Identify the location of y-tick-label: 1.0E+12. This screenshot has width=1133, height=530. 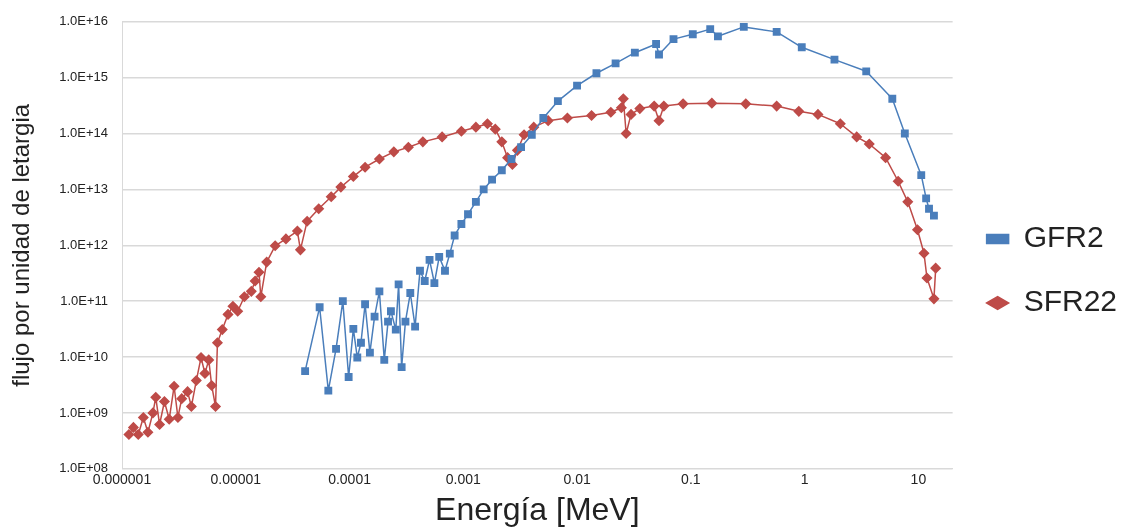
(83, 244).